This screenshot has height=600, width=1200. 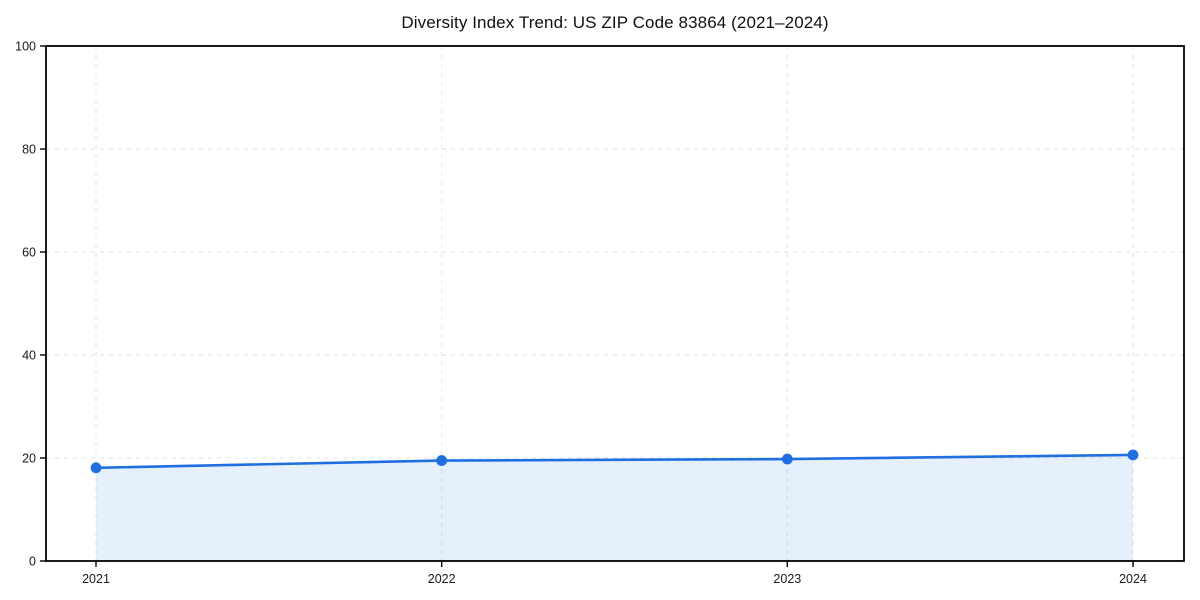 What do you see at coordinates (32, 562) in the screenshot?
I see `y-tick-label: 0` at bounding box center [32, 562].